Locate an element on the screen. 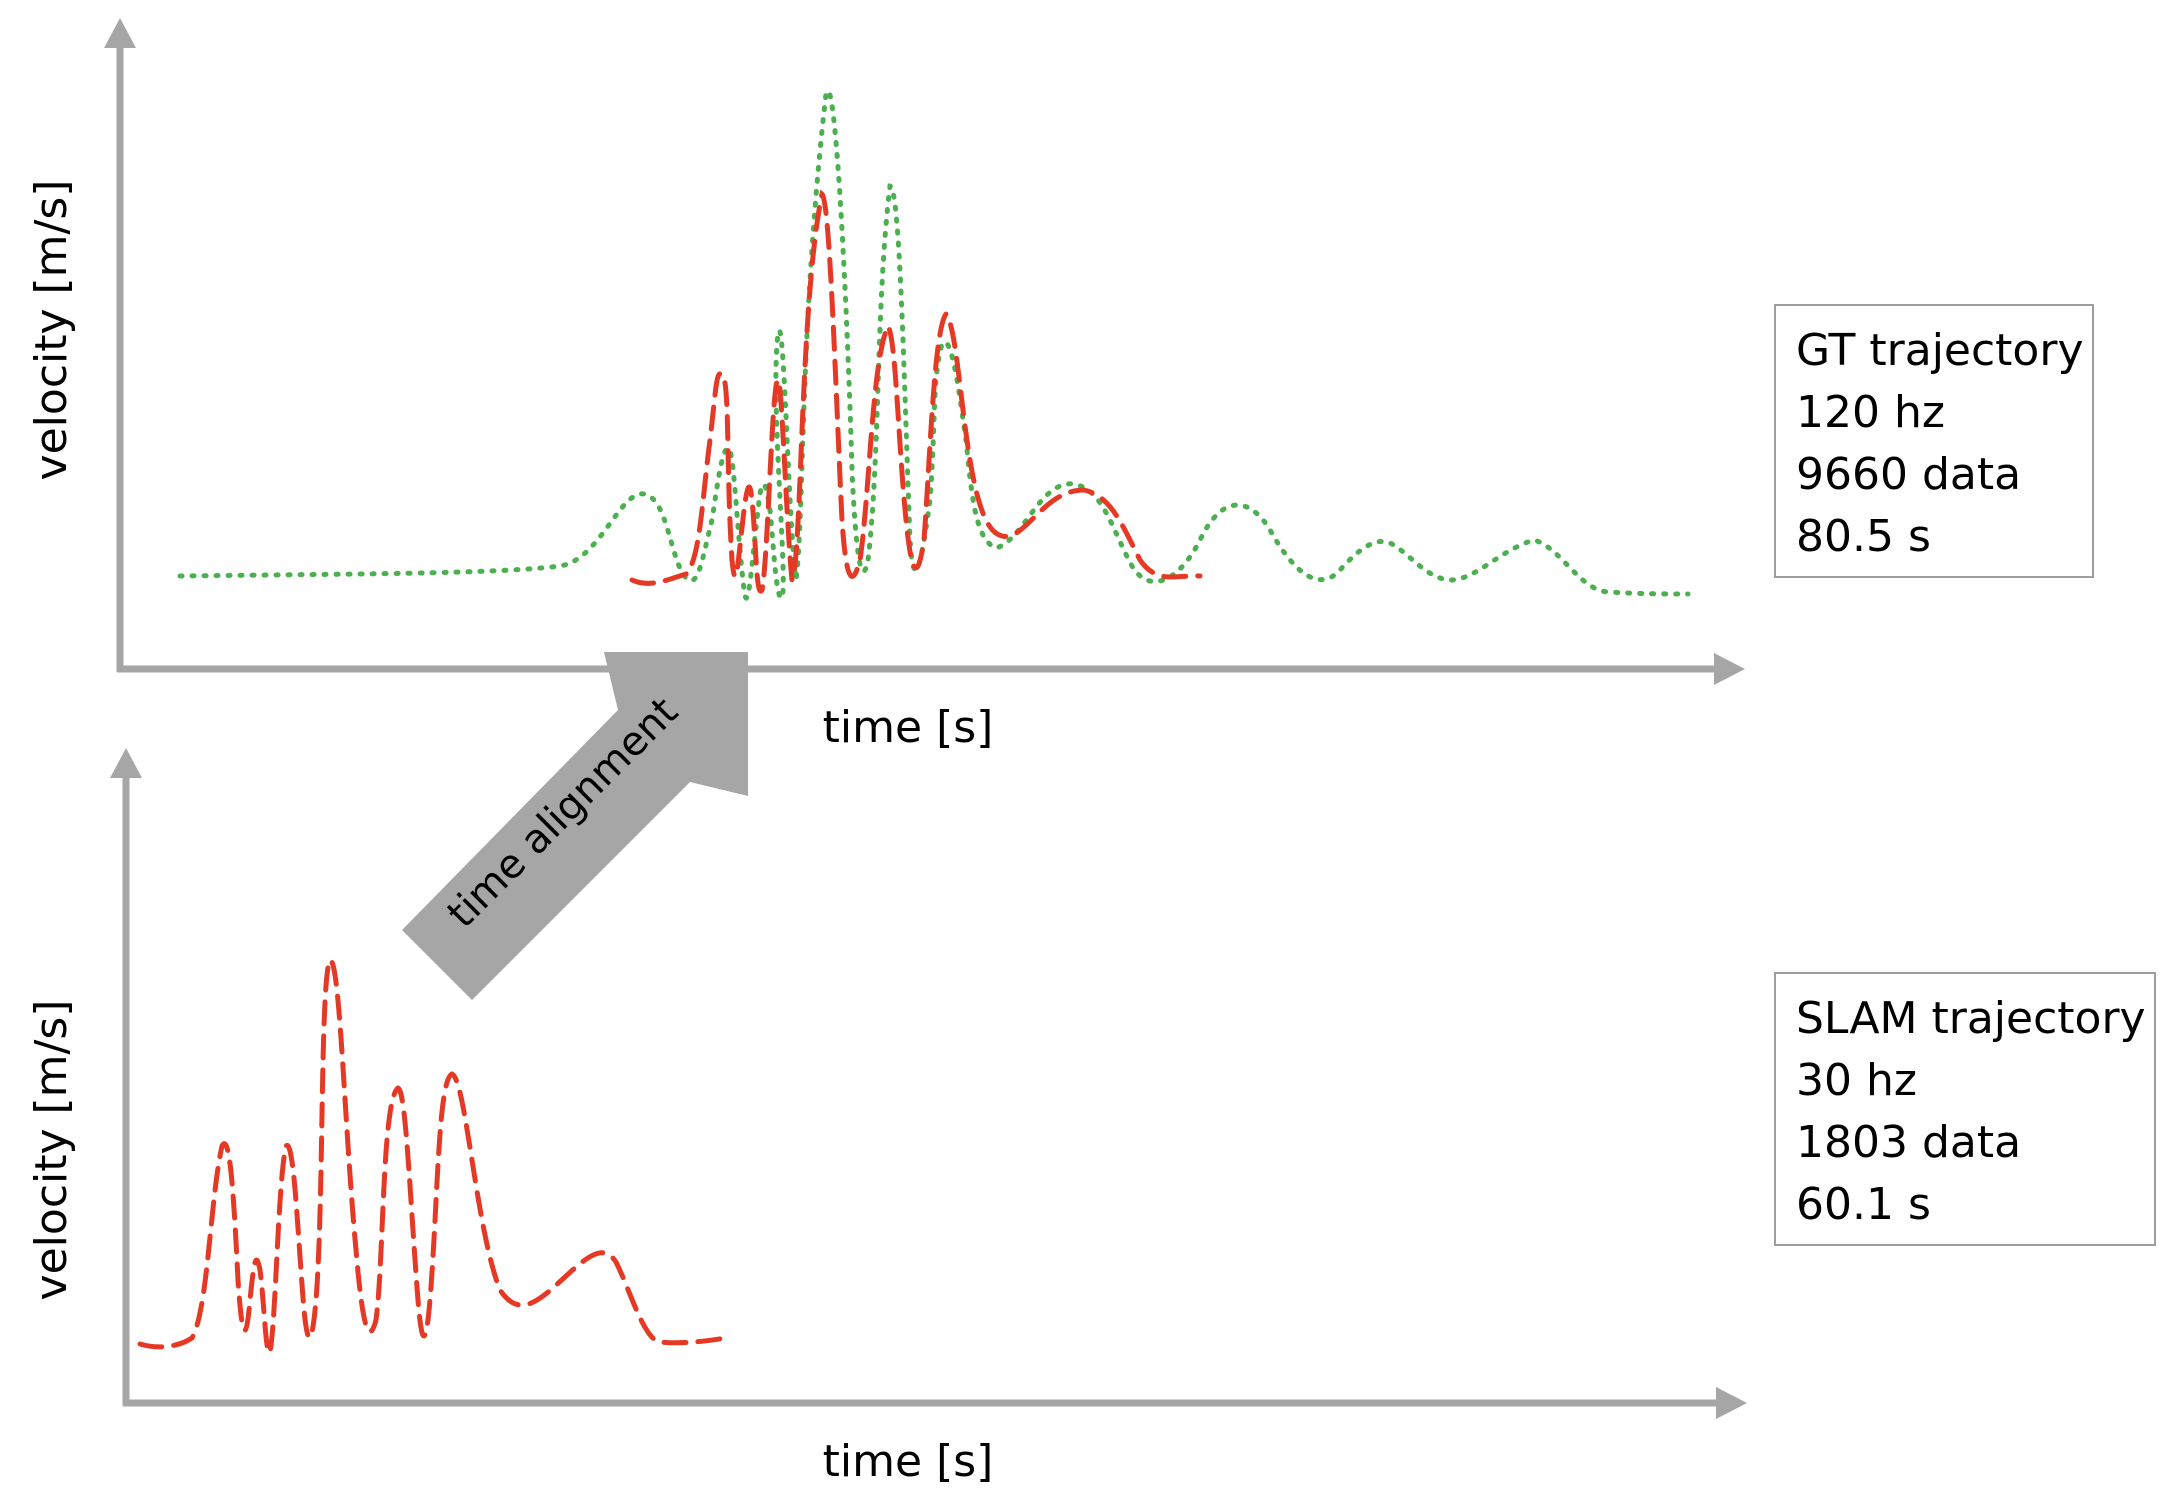 Image resolution: width=2178 pixels, height=1494 pixels. slam-velocity-curve is located at coordinates (433, 1156).